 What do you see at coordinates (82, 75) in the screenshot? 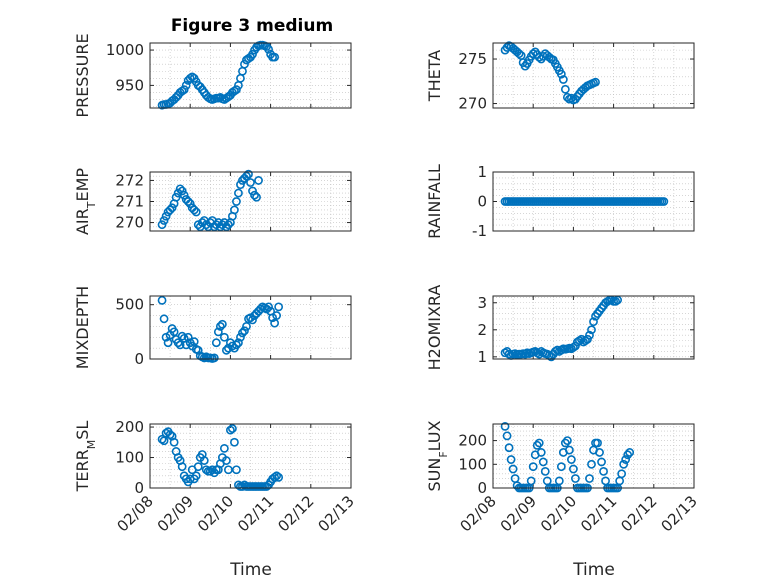
I see `y-axis-label: PRESSURE` at bounding box center [82, 75].